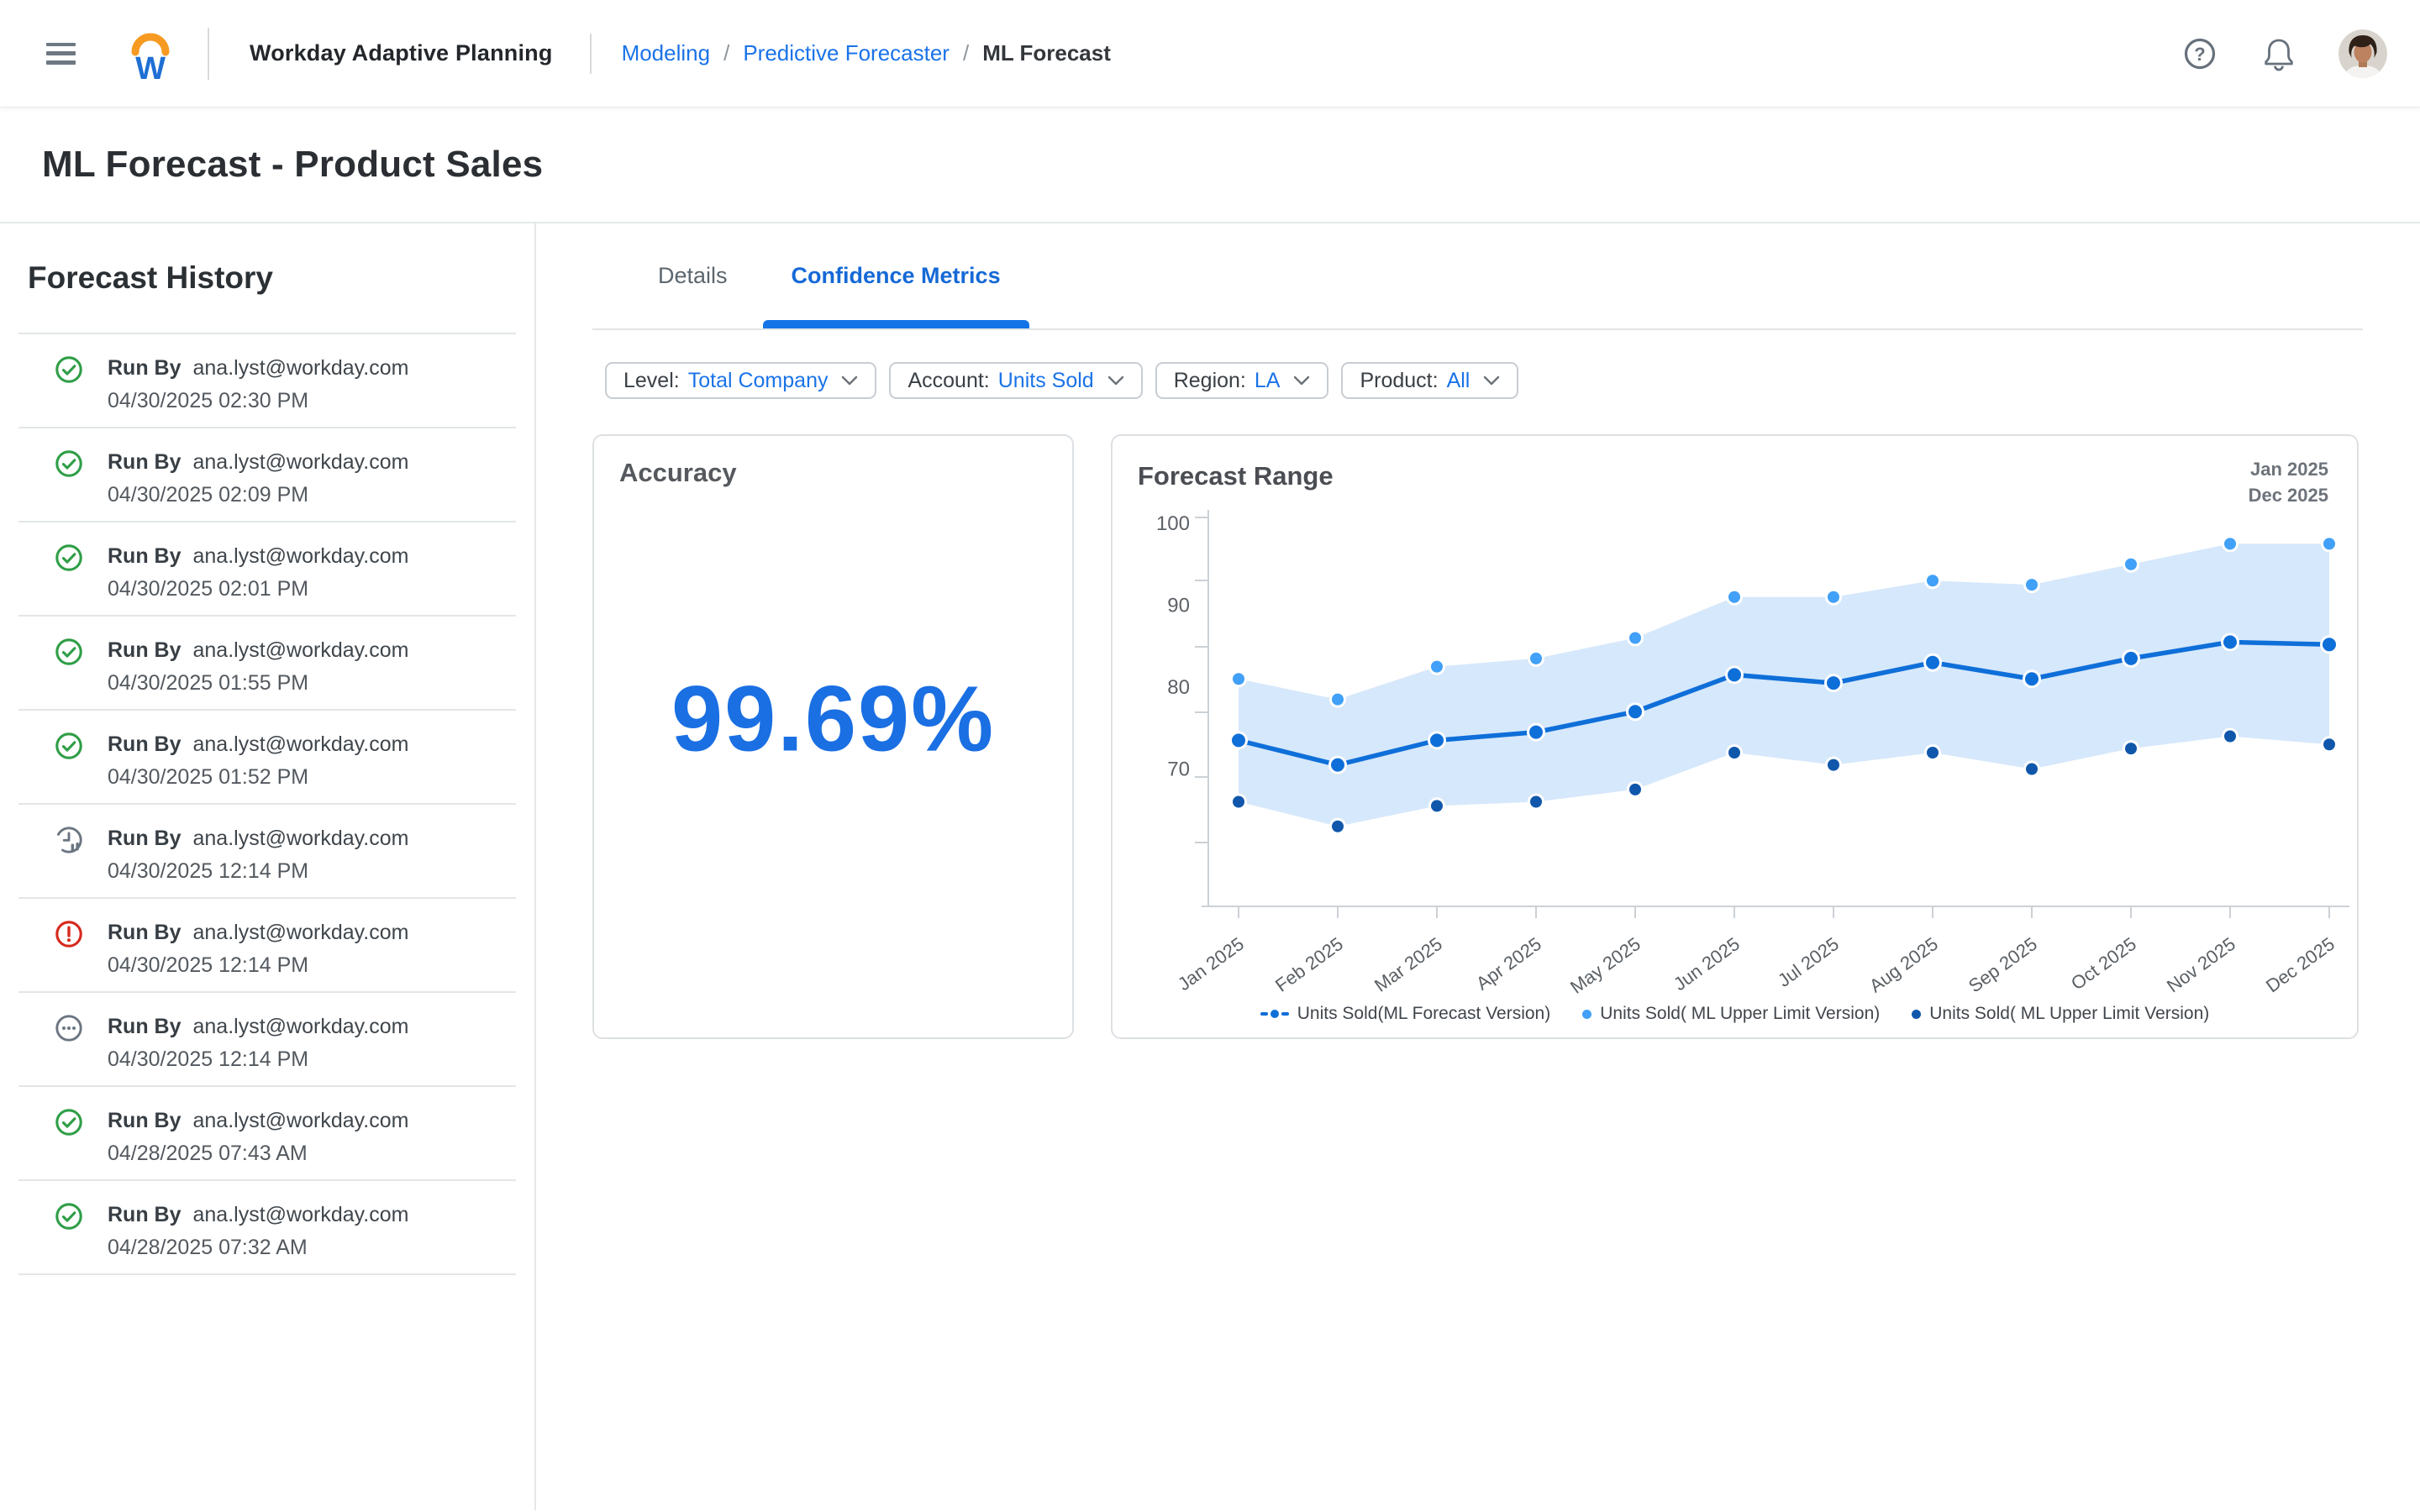 The image size is (2420, 1512). I want to click on help-icon: ?, so click(2200, 53).